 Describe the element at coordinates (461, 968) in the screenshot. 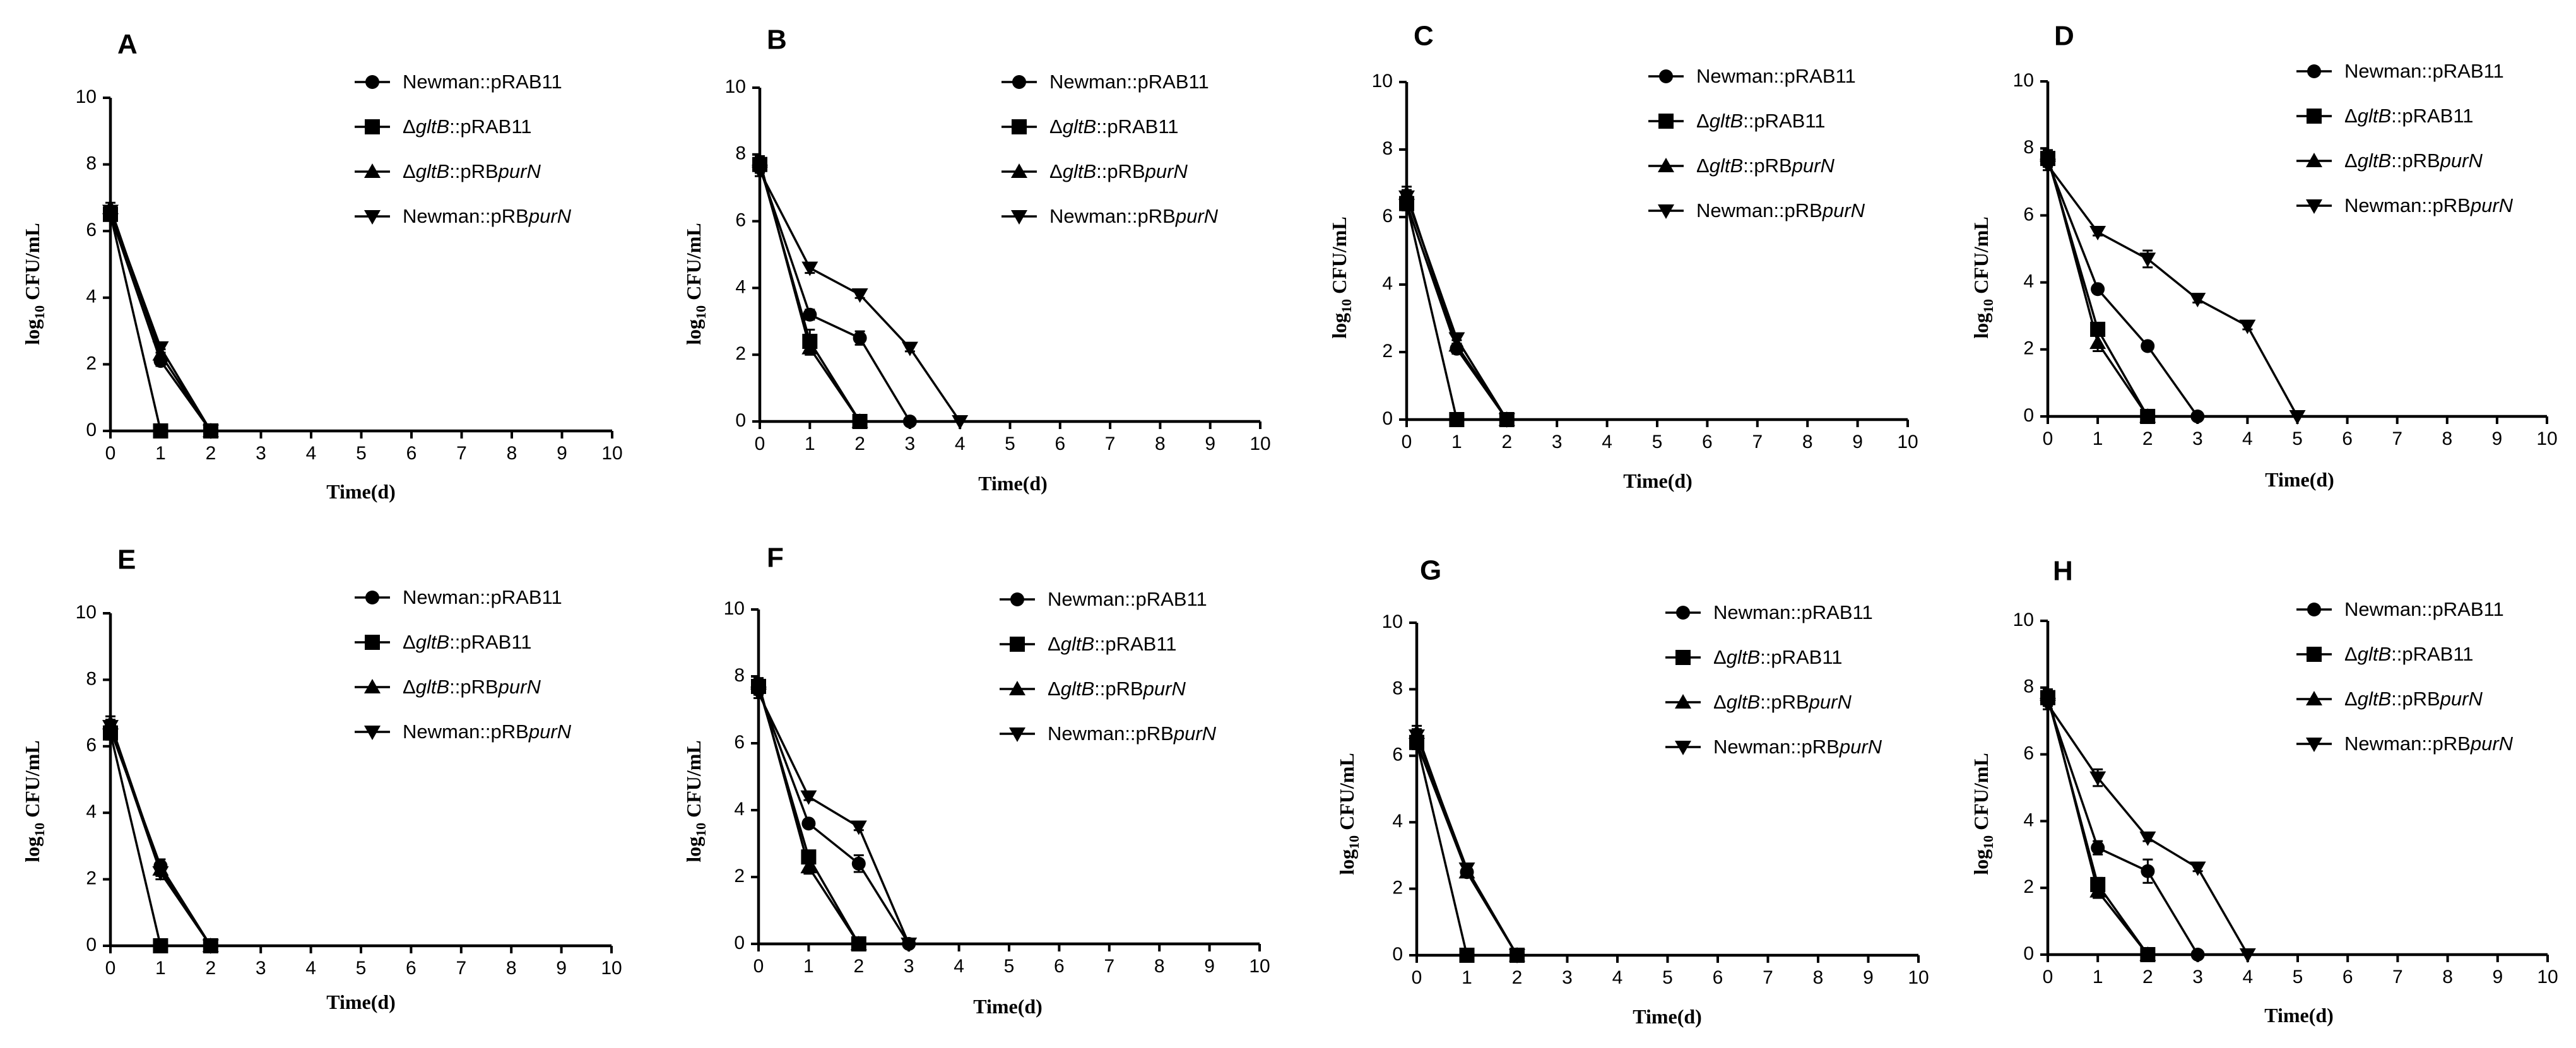

I see `x-tick-label: 7` at that location.